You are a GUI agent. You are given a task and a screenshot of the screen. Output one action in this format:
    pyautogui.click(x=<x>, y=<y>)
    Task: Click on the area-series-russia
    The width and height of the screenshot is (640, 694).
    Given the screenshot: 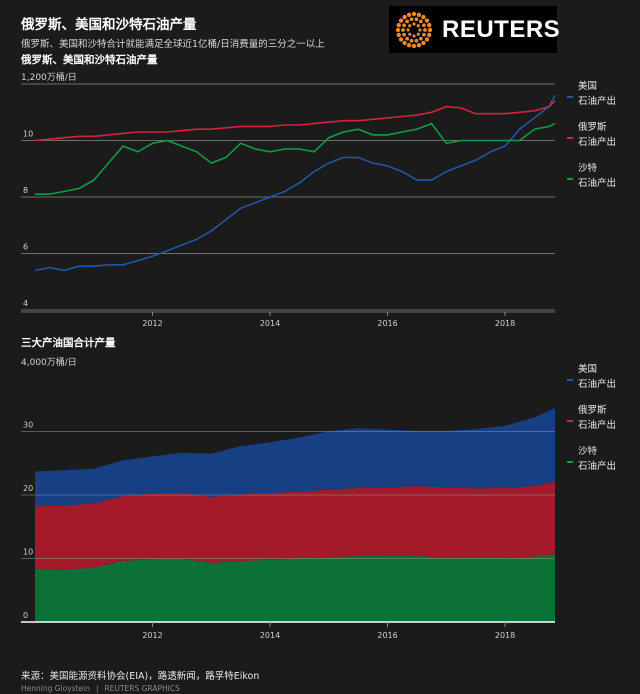 What is the action you would take?
    pyautogui.click(x=295, y=525)
    